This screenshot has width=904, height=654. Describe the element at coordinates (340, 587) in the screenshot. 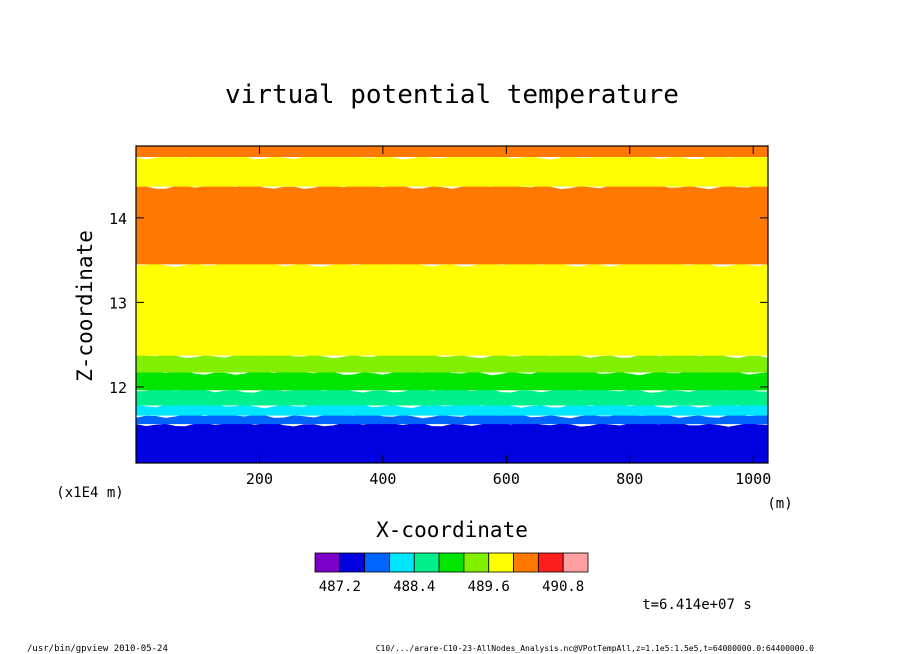

I see `colorbar-label: 487.2` at that location.